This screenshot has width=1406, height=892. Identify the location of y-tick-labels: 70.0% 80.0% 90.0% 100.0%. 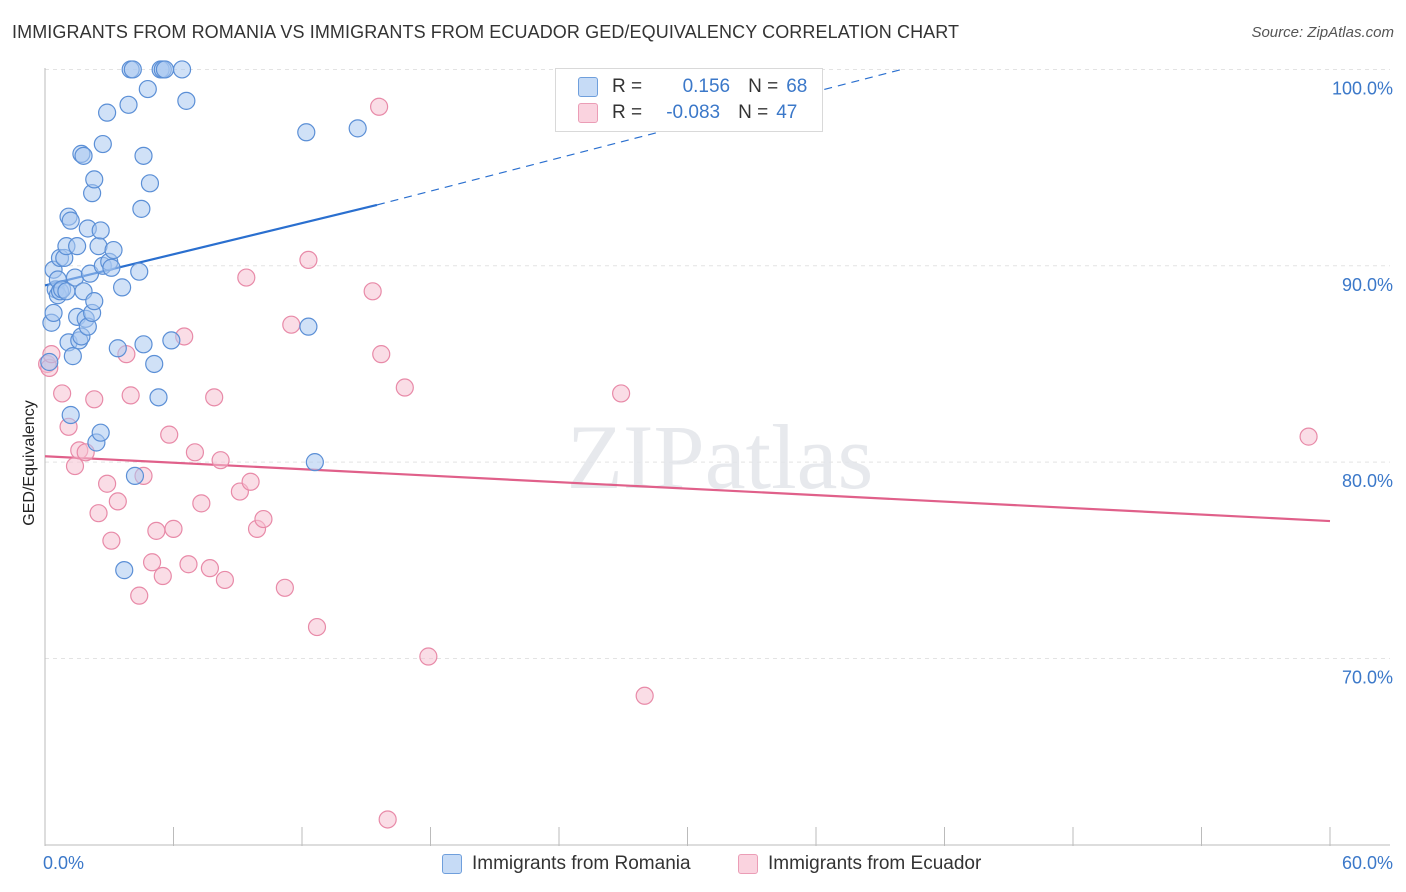
(1362, 382).